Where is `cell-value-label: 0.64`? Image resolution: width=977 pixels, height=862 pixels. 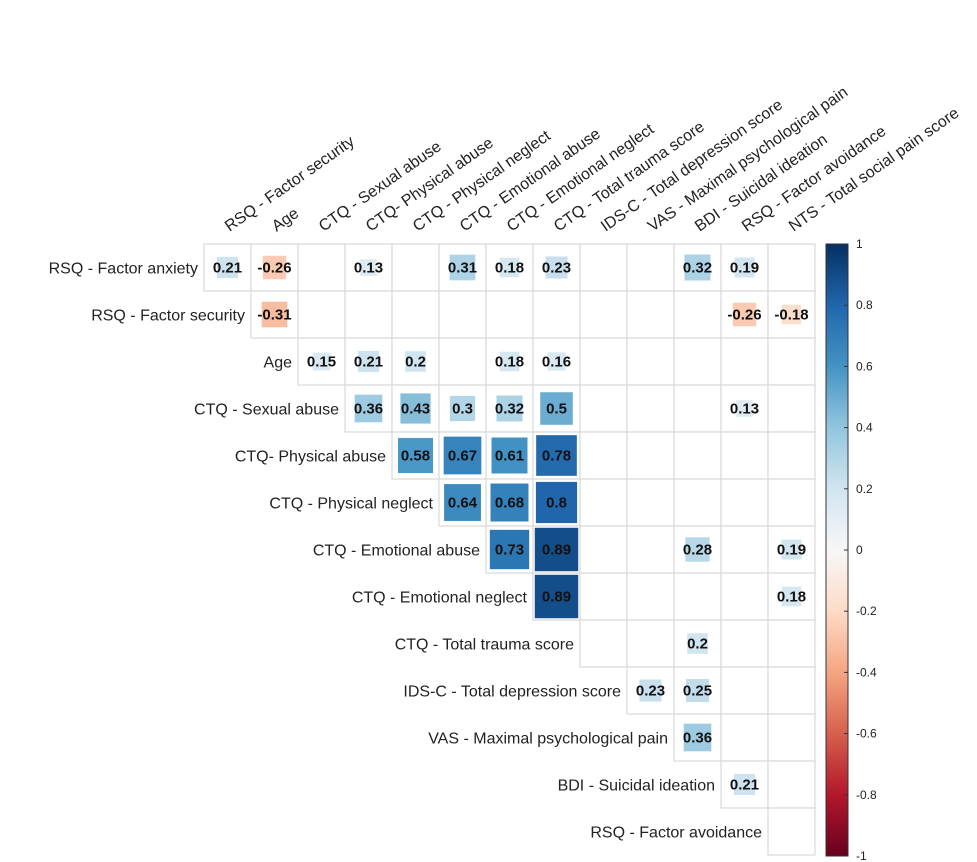
cell-value-label: 0.64 is located at coordinates (463, 503).